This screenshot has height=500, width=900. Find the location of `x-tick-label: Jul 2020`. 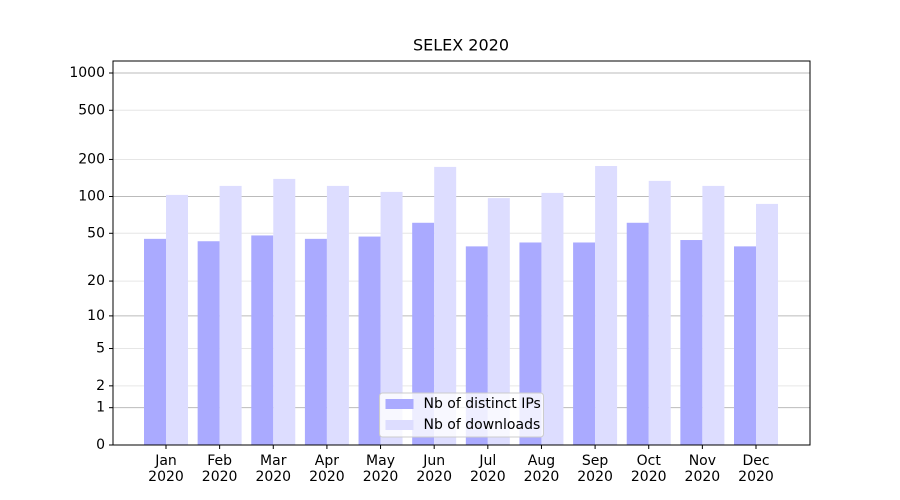

x-tick-label: Jul 2020 is located at coordinates (487, 469).